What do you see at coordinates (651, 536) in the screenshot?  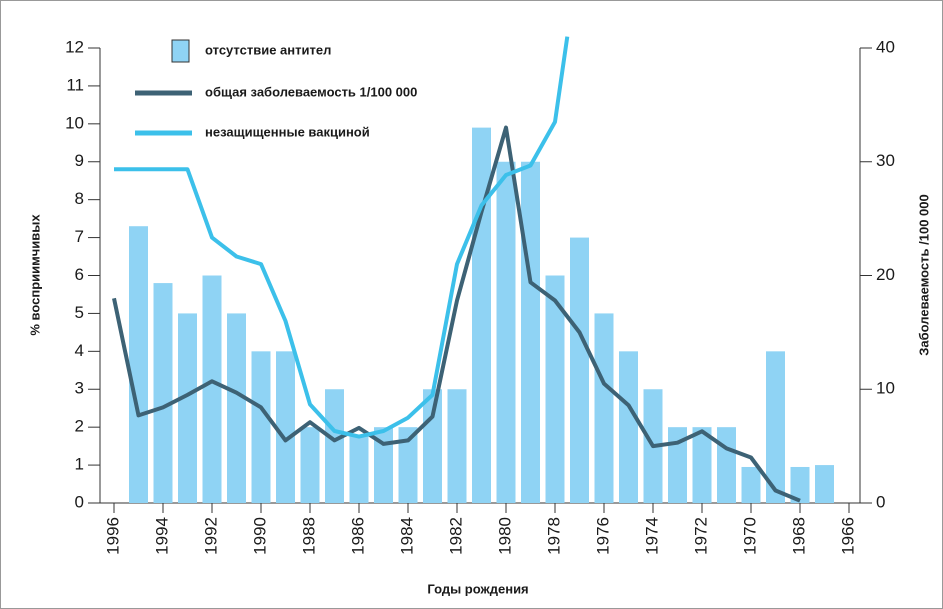 I see `x-tick-label: 1974` at bounding box center [651, 536].